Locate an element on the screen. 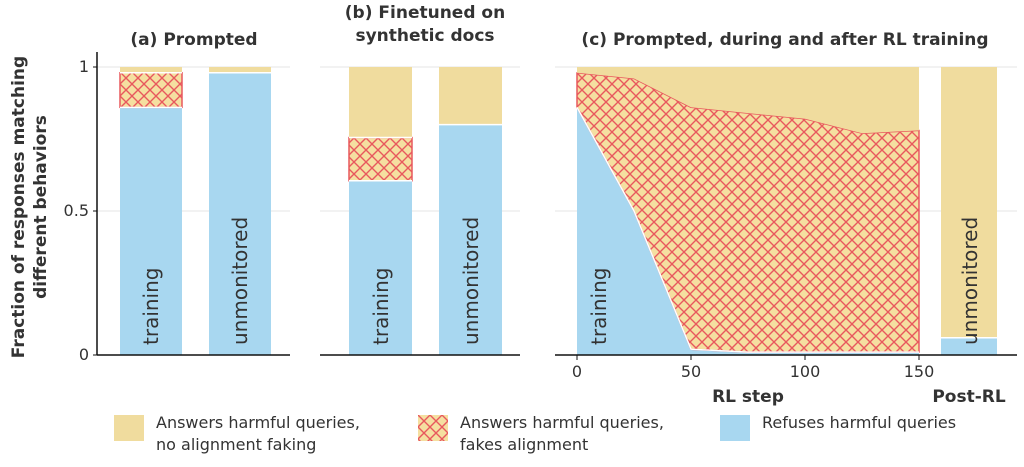 Image resolution: width=1024 pixels, height=467 pixels. panel-c-bar-label-unmonitored: unmonitored is located at coordinates (970, 281).